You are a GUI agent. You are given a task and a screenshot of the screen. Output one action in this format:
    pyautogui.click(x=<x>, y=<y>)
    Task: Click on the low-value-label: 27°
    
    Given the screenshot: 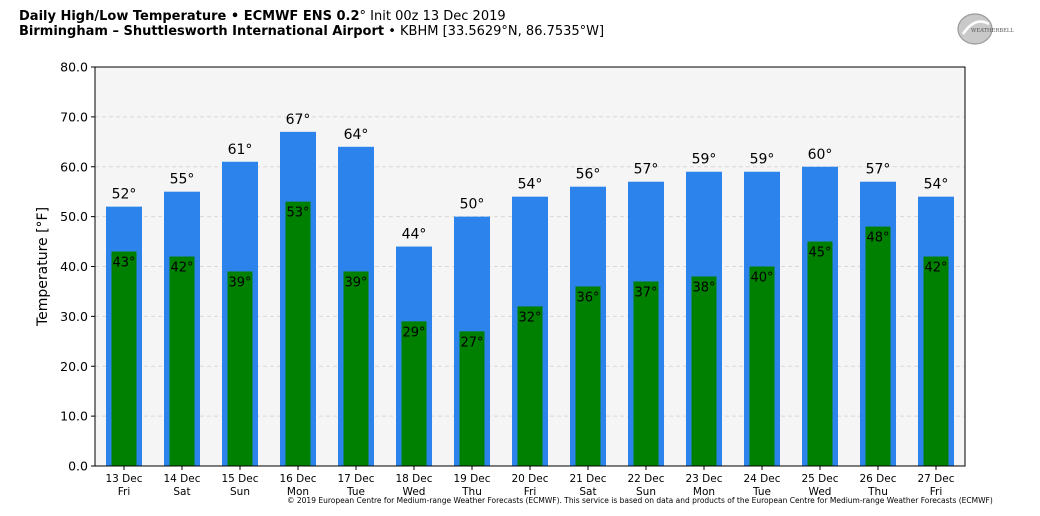 What is the action you would take?
    pyautogui.click(x=471, y=342)
    